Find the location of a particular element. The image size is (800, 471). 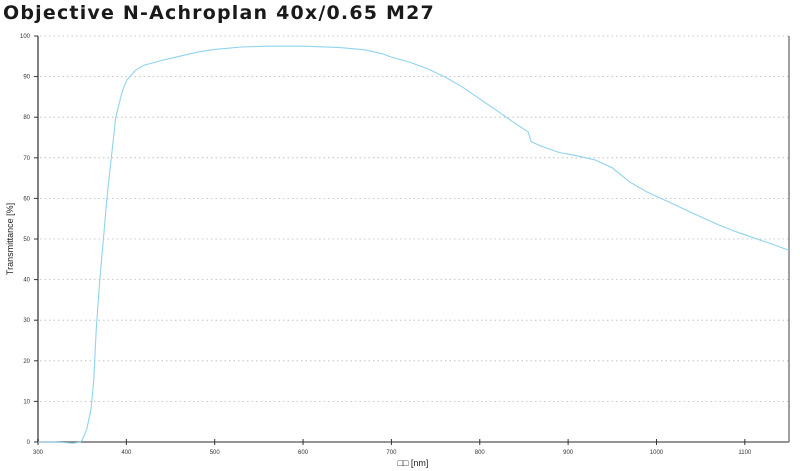

y-tick-label: 30 is located at coordinates (26, 321).